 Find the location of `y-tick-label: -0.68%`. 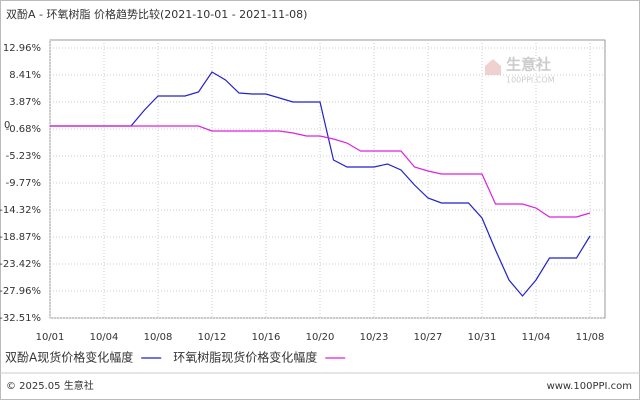

y-tick-label: -0.68% is located at coordinates (23, 129).